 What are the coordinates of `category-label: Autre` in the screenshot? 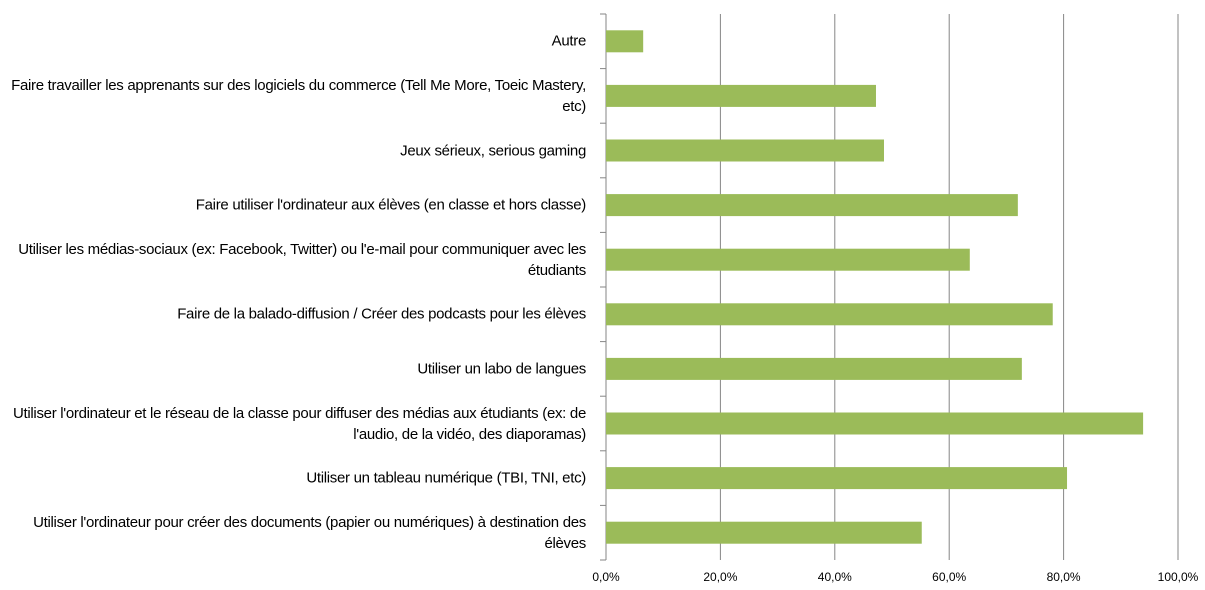 It's located at (569, 41).